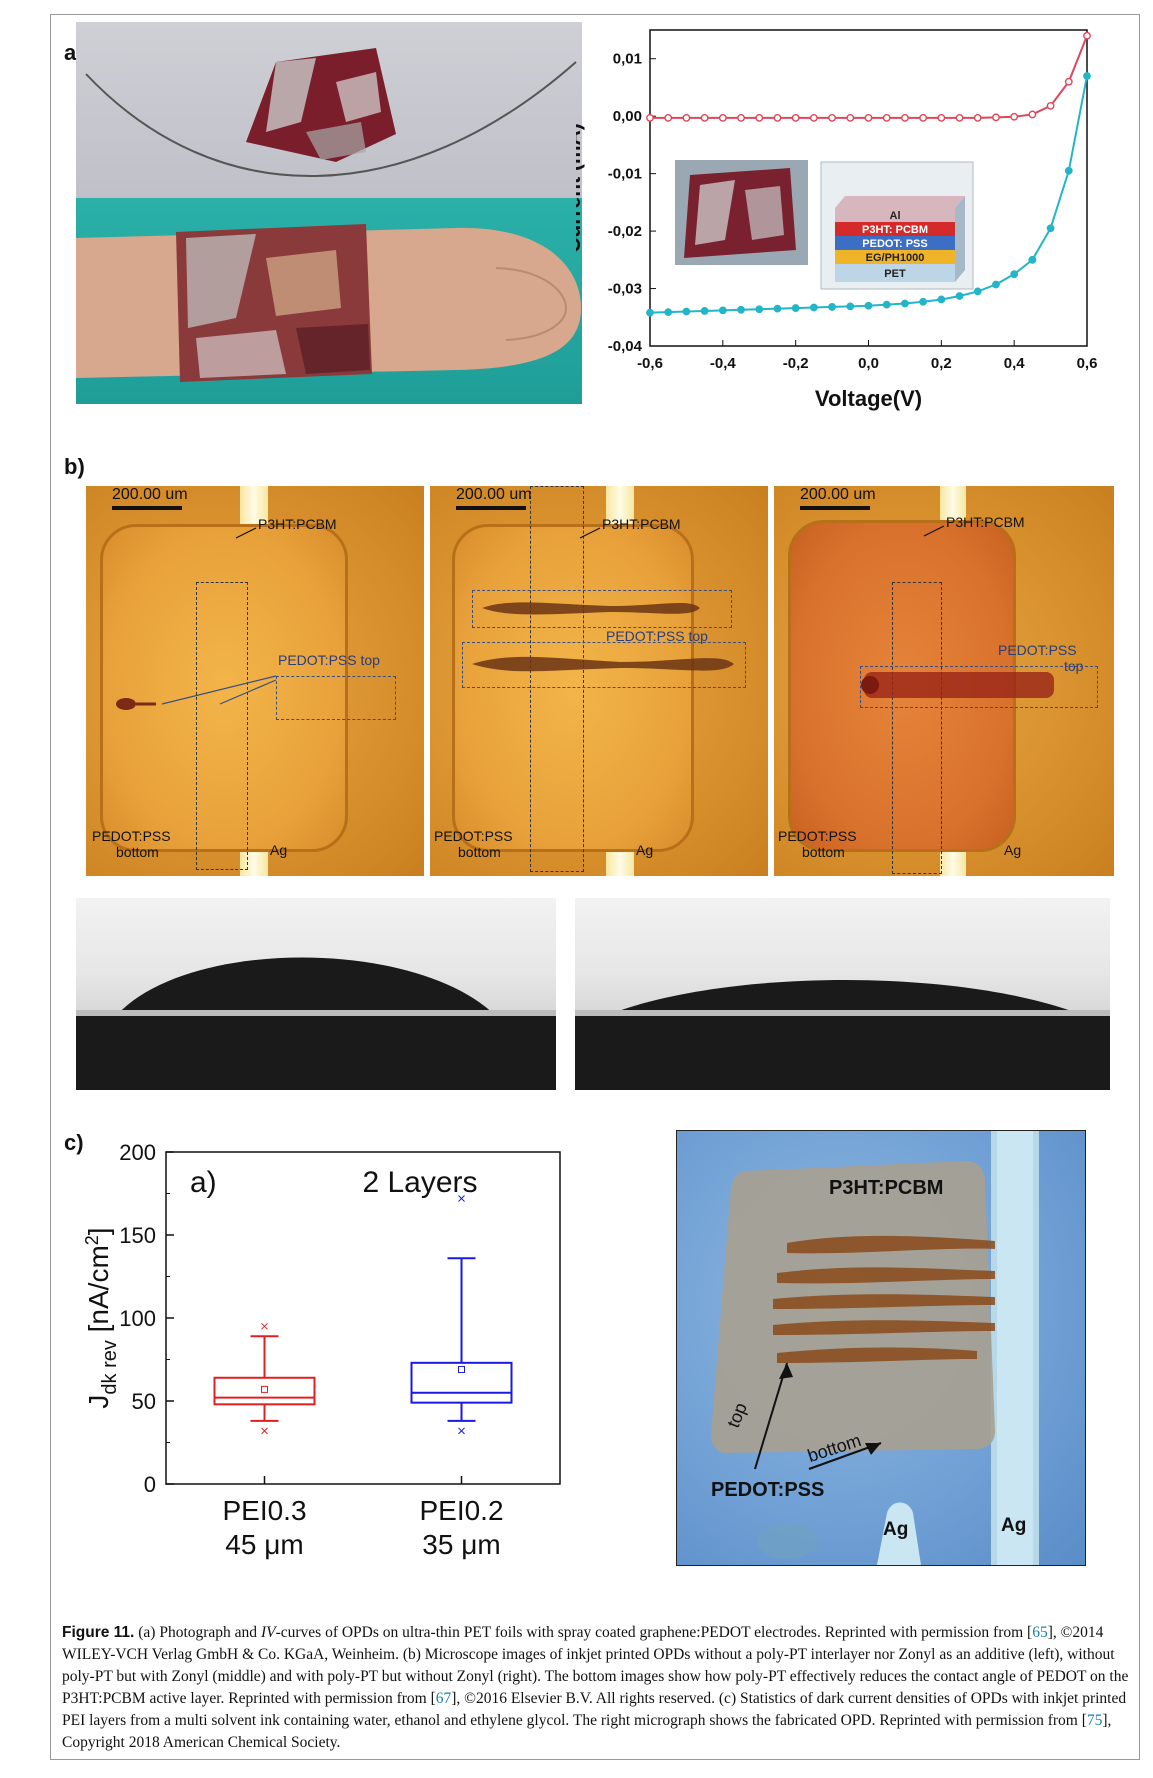  Describe the element at coordinates (329, 110) in the screenshot. I see `photo-foil-on-wire` at that location.